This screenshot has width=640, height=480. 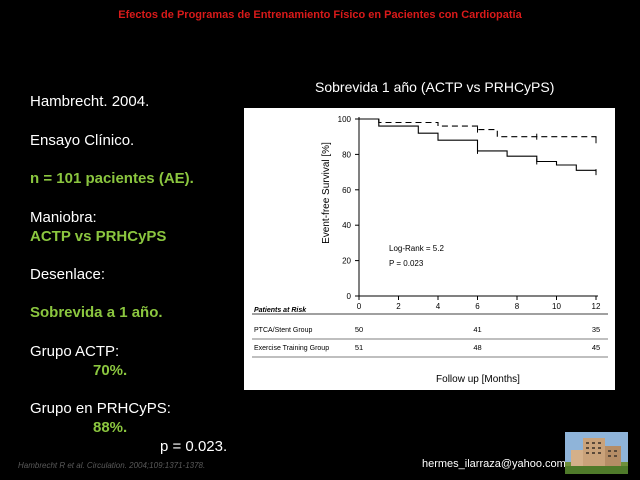 I want to click on group1-value: 70%., so click(x=110, y=370).